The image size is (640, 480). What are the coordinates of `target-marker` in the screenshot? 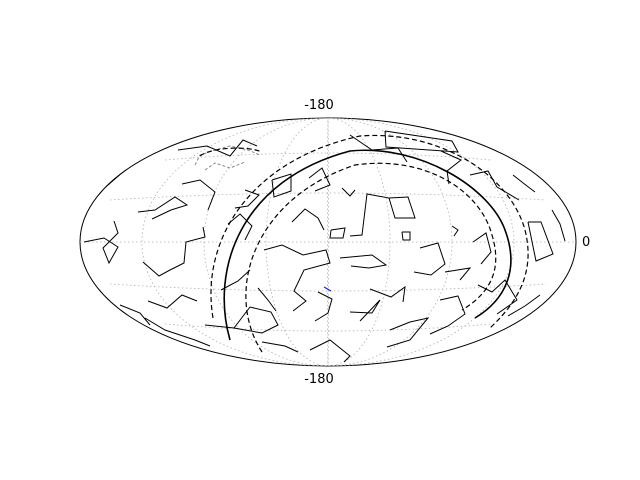 It's located at (327, 289).